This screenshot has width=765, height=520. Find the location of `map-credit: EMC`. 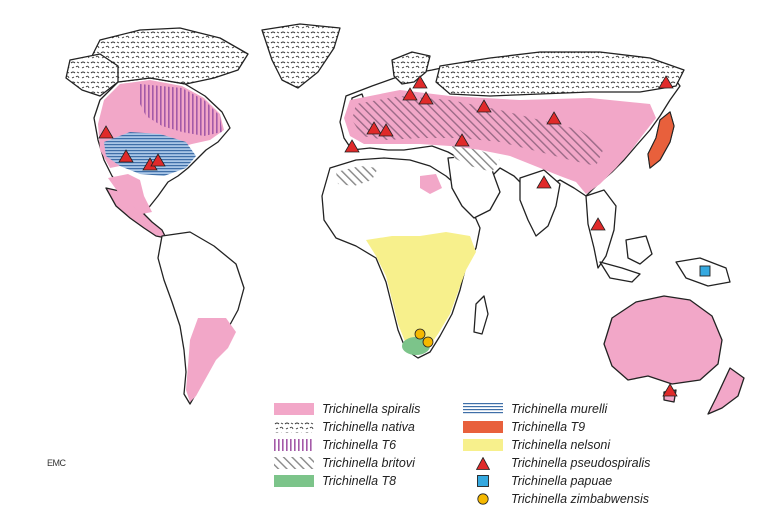

map-credit: EMC is located at coordinates (56, 463).